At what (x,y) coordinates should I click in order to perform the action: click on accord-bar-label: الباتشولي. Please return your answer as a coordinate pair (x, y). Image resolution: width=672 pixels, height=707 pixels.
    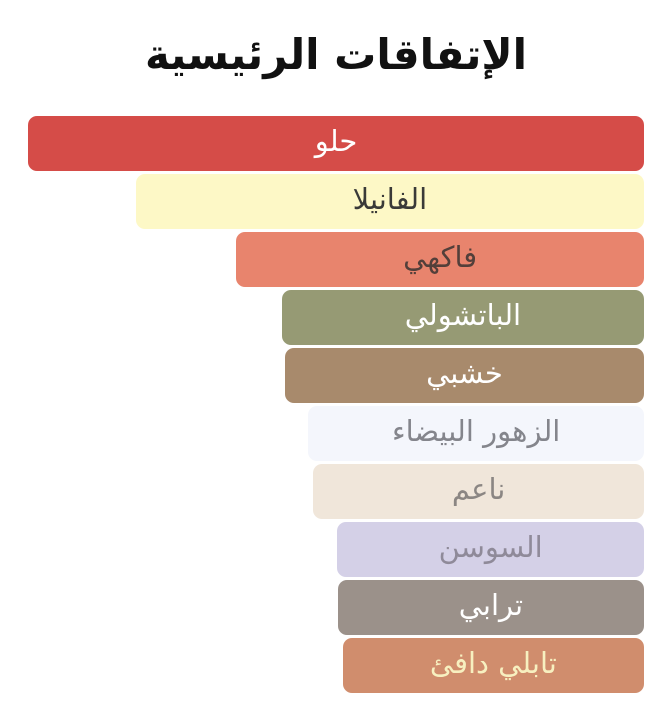
    Looking at the image, I should click on (463, 315).